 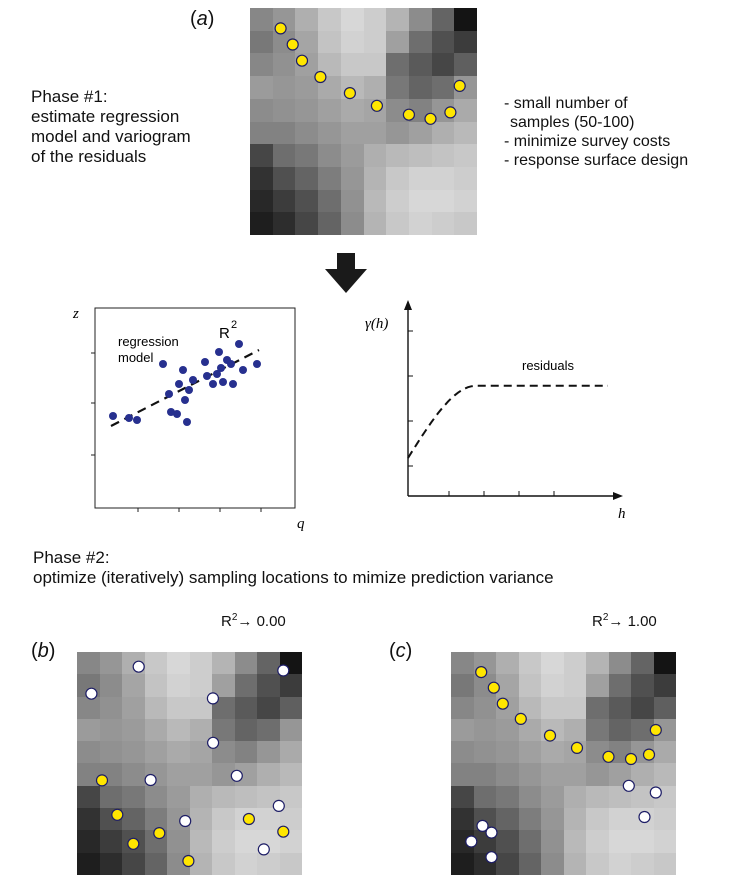 I want to click on note-line: - small number of, so click(x=566, y=103).